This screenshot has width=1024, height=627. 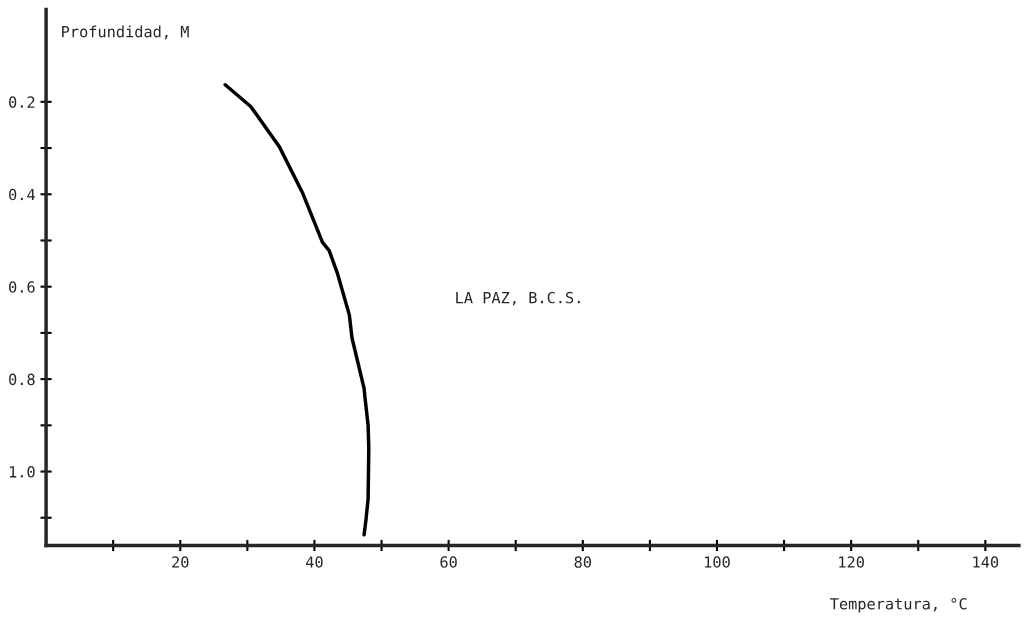 What do you see at coordinates (582, 562) in the screenshot?
I see `x-tick-label: 80` at bounding box center [582, 562].